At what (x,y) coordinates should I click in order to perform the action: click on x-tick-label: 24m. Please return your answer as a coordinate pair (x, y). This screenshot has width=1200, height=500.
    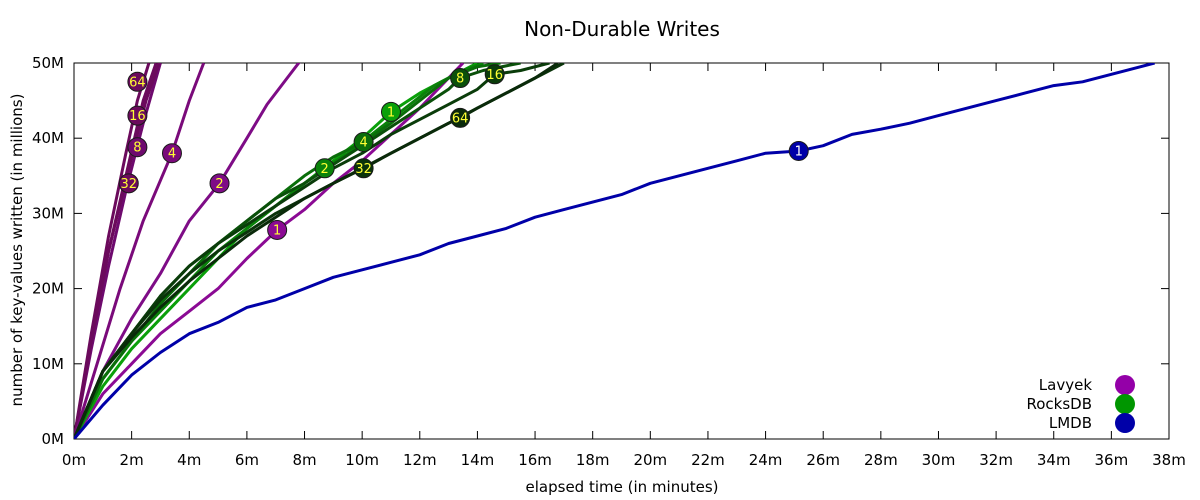
    Looking at the image, I should click on (766, 460).